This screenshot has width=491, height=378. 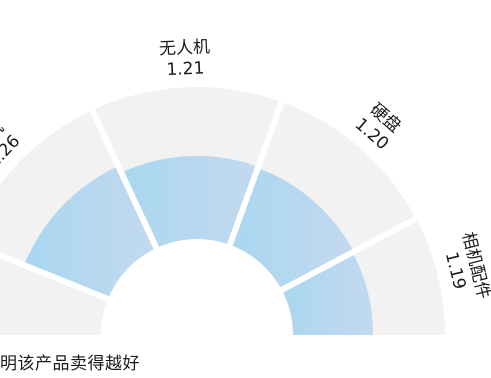 What do you see at coordinates (190, 201) in the screenshot?
I see `bar-无人机` at bounding box center [190, 201].